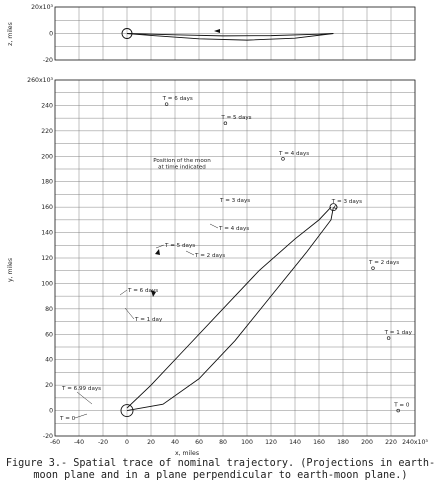 This screenshot has width=441, height=500. What do you see at coordinates (129, 313) in the screenshot?
I see `leader-t-1-day` at bounding box center [129, 313].